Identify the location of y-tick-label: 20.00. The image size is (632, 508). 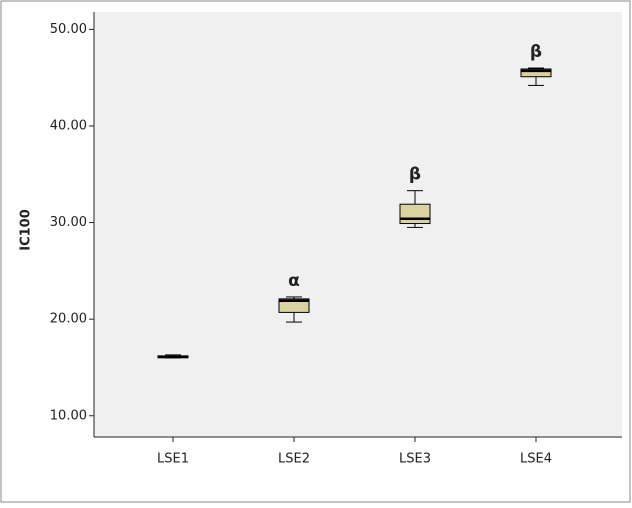
(68, 319).